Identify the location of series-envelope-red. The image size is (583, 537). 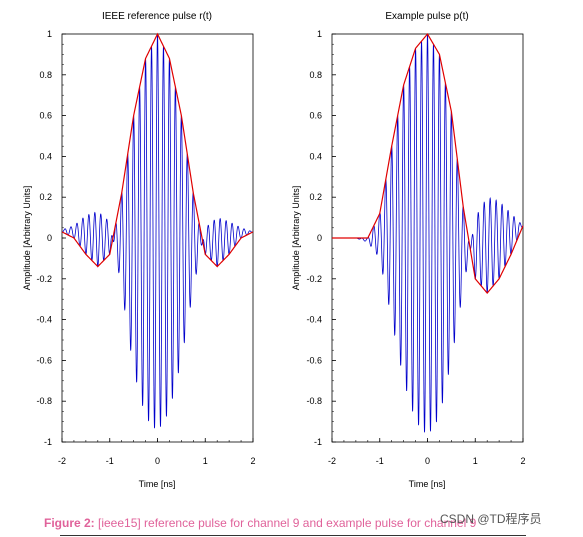
(157, 150).